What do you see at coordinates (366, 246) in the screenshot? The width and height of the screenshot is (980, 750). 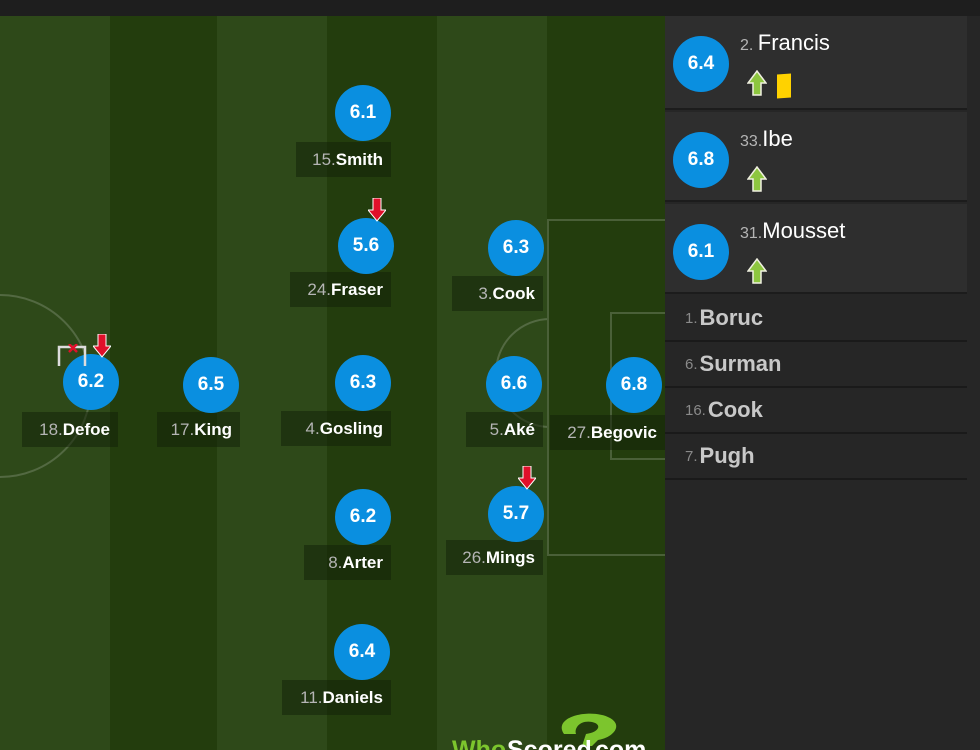 I see `player-rating: 5.6` at bounding box center [366, 246].